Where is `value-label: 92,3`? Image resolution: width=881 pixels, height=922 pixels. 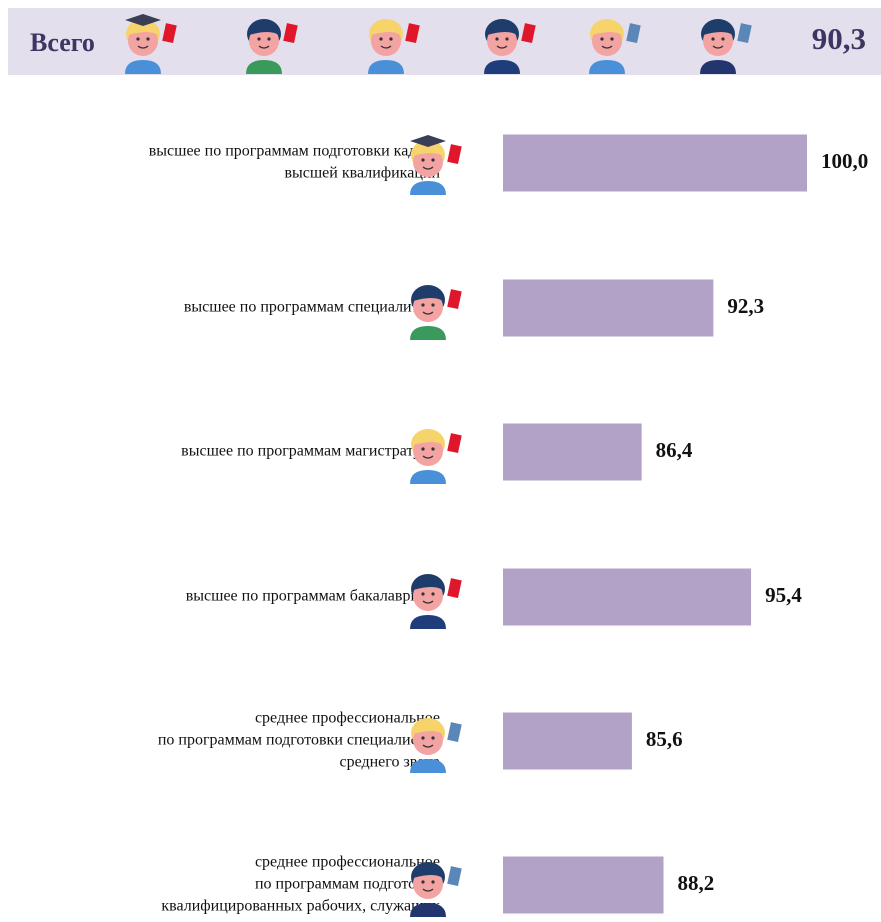 value-label: 92,3 is located at coordinates (745, 306).